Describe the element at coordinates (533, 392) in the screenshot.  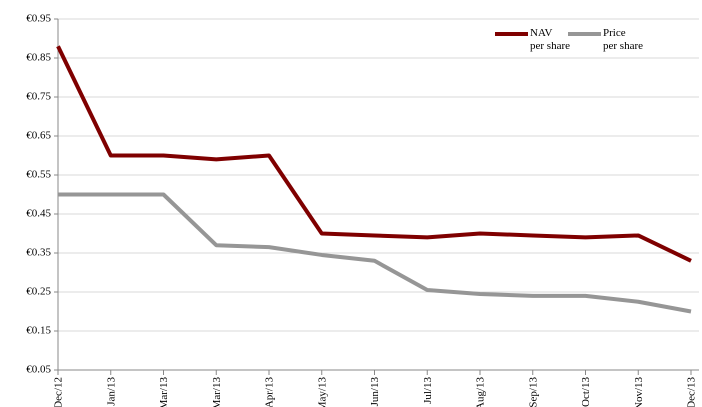
I see `x-tick-label: Sep/13` at that location.